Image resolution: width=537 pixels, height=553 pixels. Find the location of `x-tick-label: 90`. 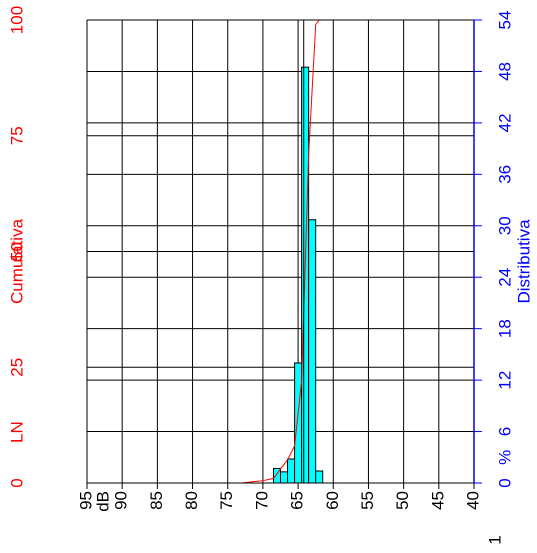

x-tick-label: 90 is located at coordinates (121, 500).